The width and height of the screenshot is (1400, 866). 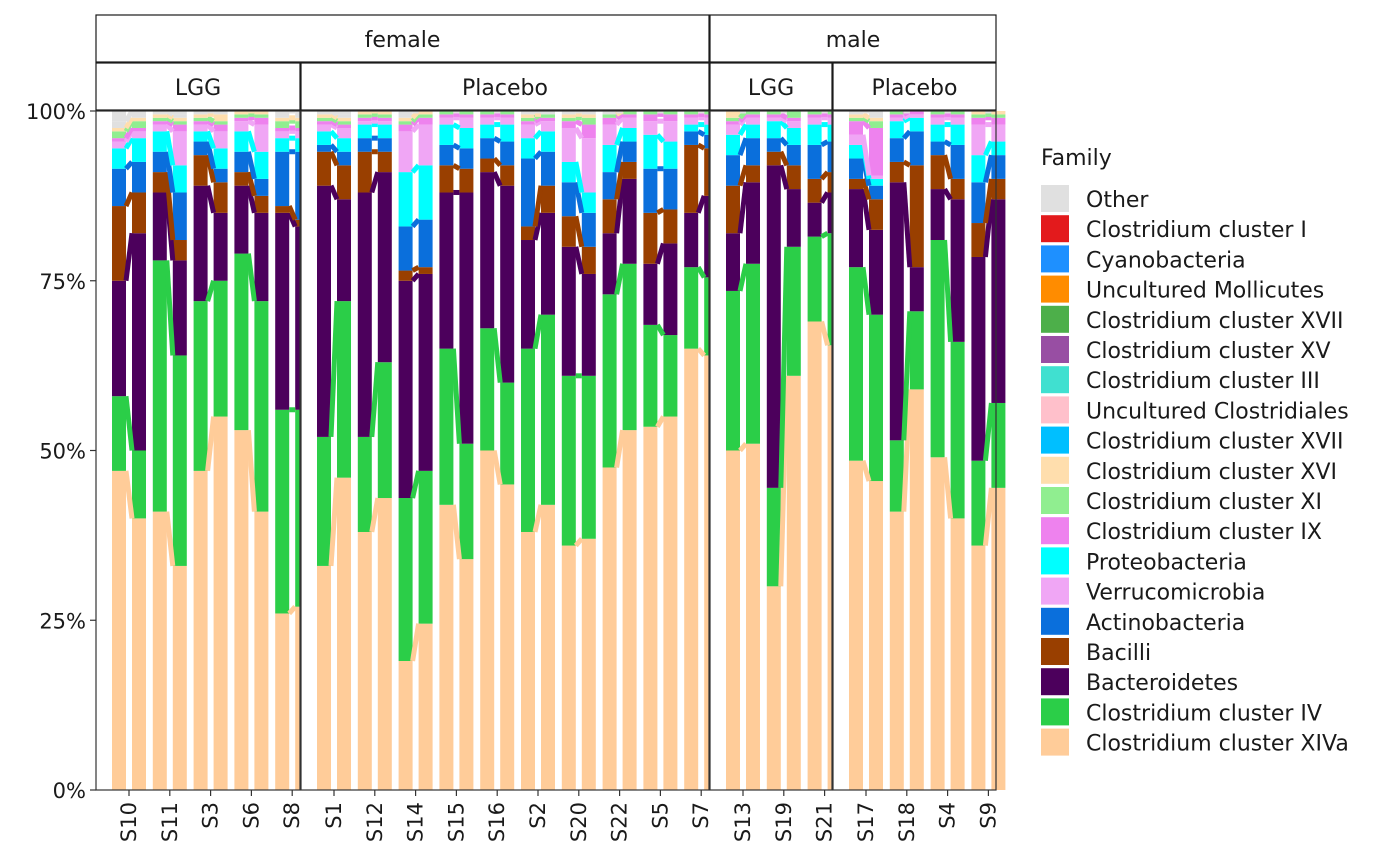 I want to click on bar-segment-S11-2-Act, so click(x=179, y=216).